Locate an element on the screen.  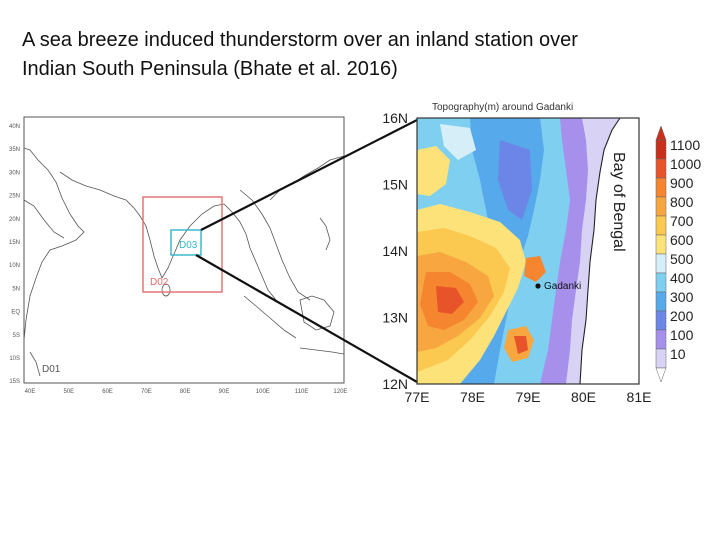
domain-lon-tick-label: 40E is located at coordinates (30, 392).